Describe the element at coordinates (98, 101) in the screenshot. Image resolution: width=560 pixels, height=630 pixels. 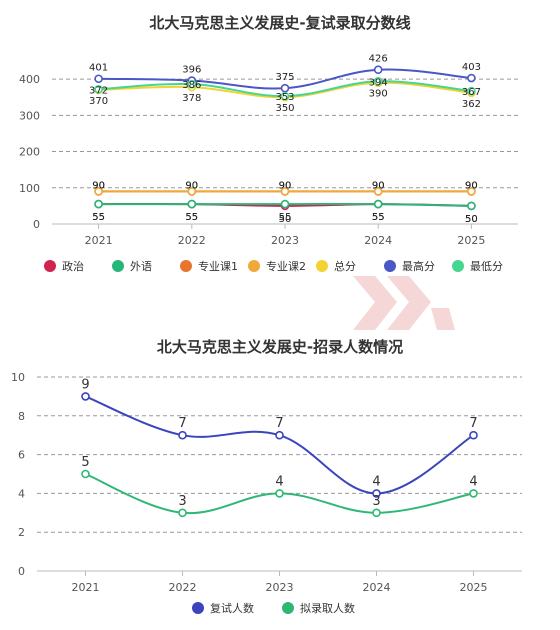
I see `data-label: 370` at that location.